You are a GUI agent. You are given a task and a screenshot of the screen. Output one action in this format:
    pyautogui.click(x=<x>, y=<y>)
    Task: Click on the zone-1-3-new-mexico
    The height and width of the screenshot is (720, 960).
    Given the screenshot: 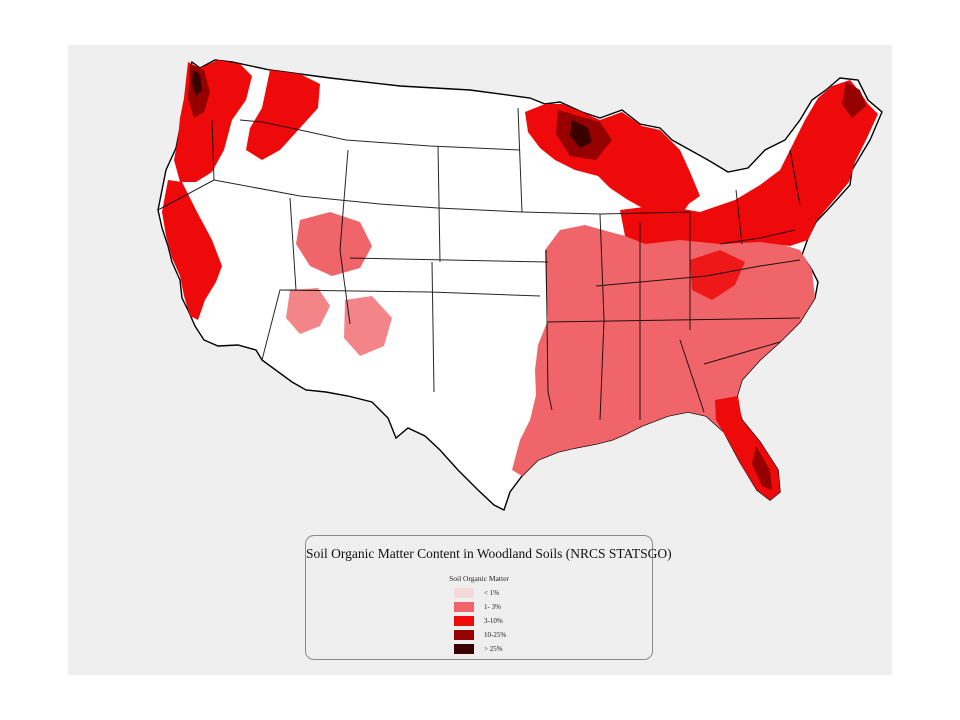 What is the action you would take?
    pyautogui.click(x=368, y=326)
    